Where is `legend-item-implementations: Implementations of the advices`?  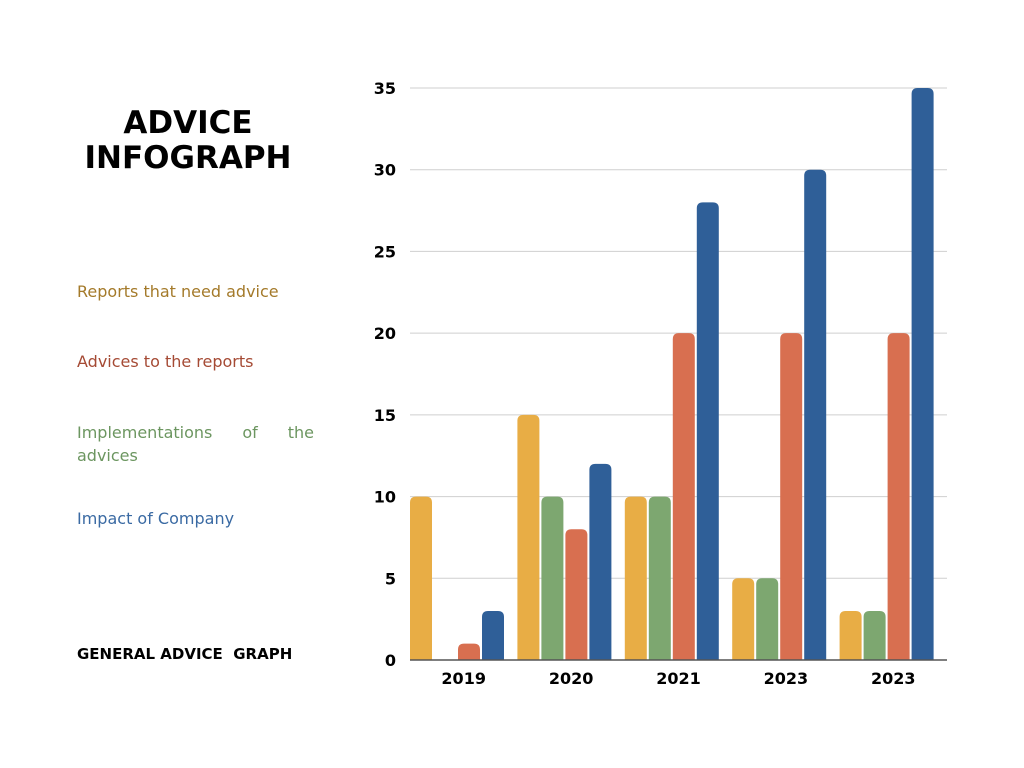 legend-item-implementations: Implementations of the advices is located at coordinates (195, 444).